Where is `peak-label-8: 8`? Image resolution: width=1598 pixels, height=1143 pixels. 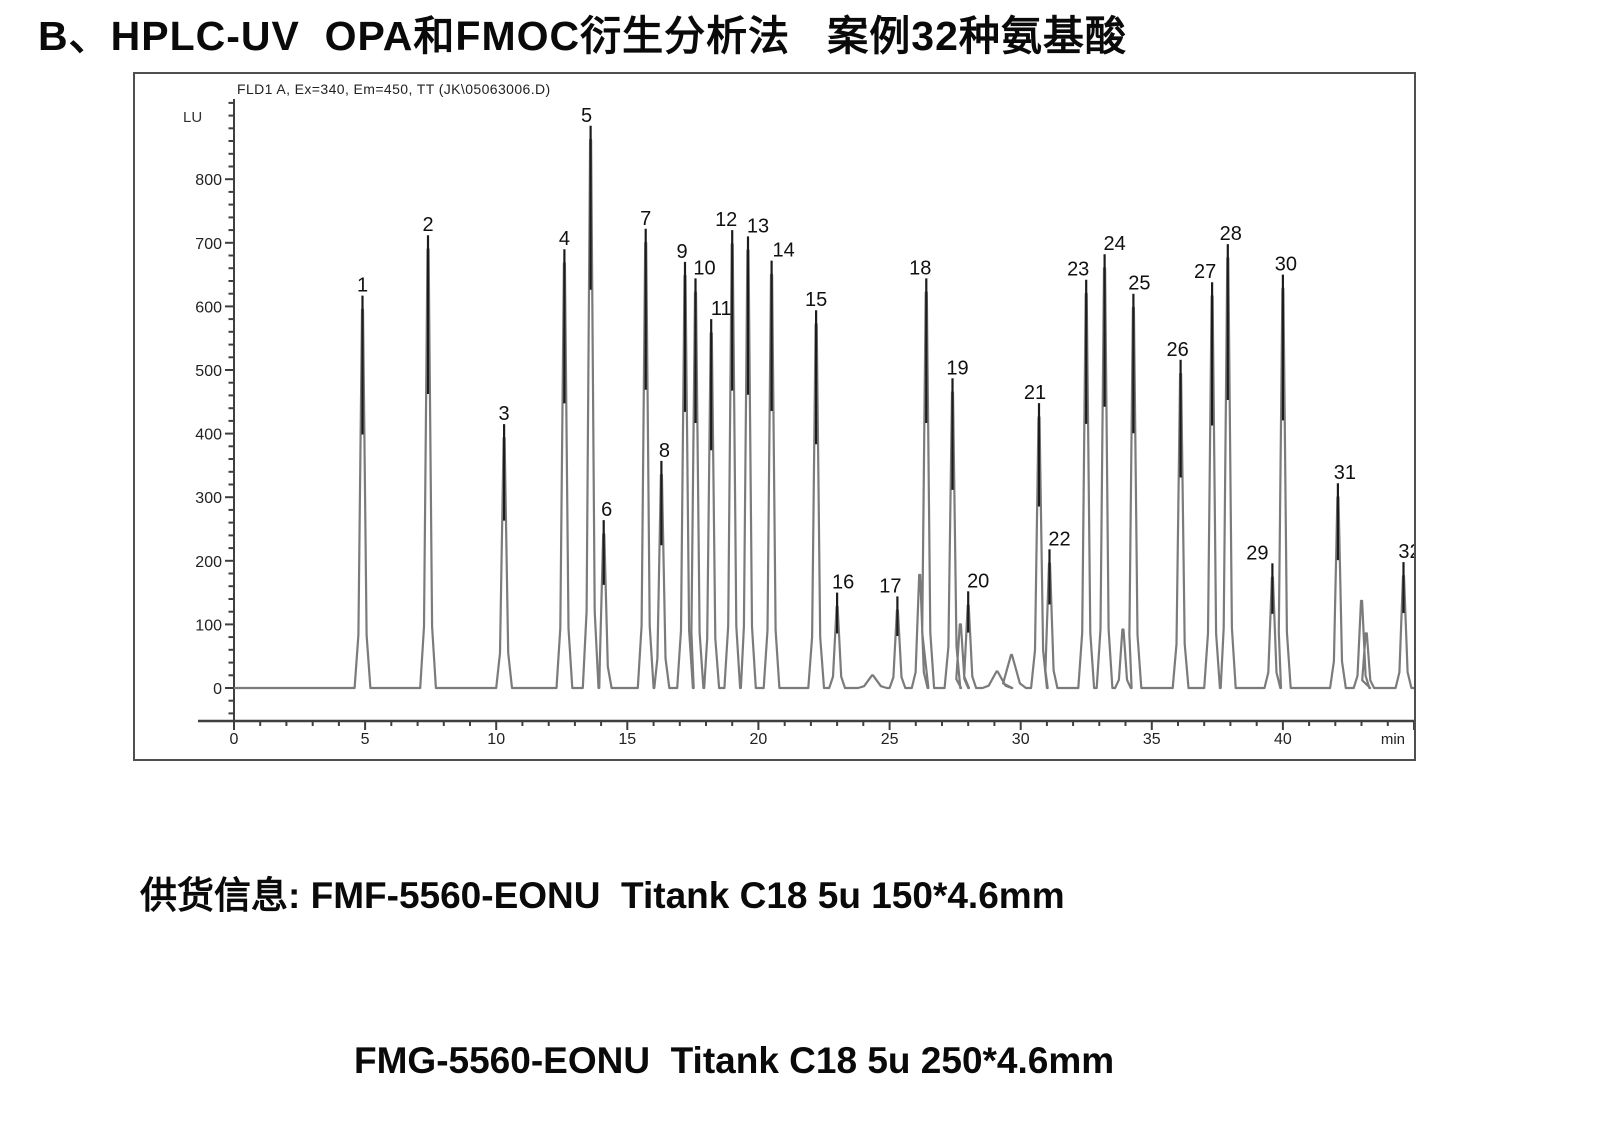
peak-label-8: 8 is located at coordinates (664, 451).